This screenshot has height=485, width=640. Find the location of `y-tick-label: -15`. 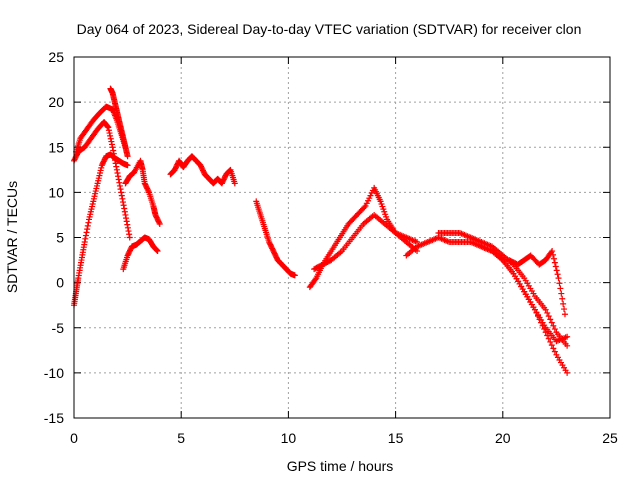

y-tick-label: -15 is located at coordinates (54, 418).